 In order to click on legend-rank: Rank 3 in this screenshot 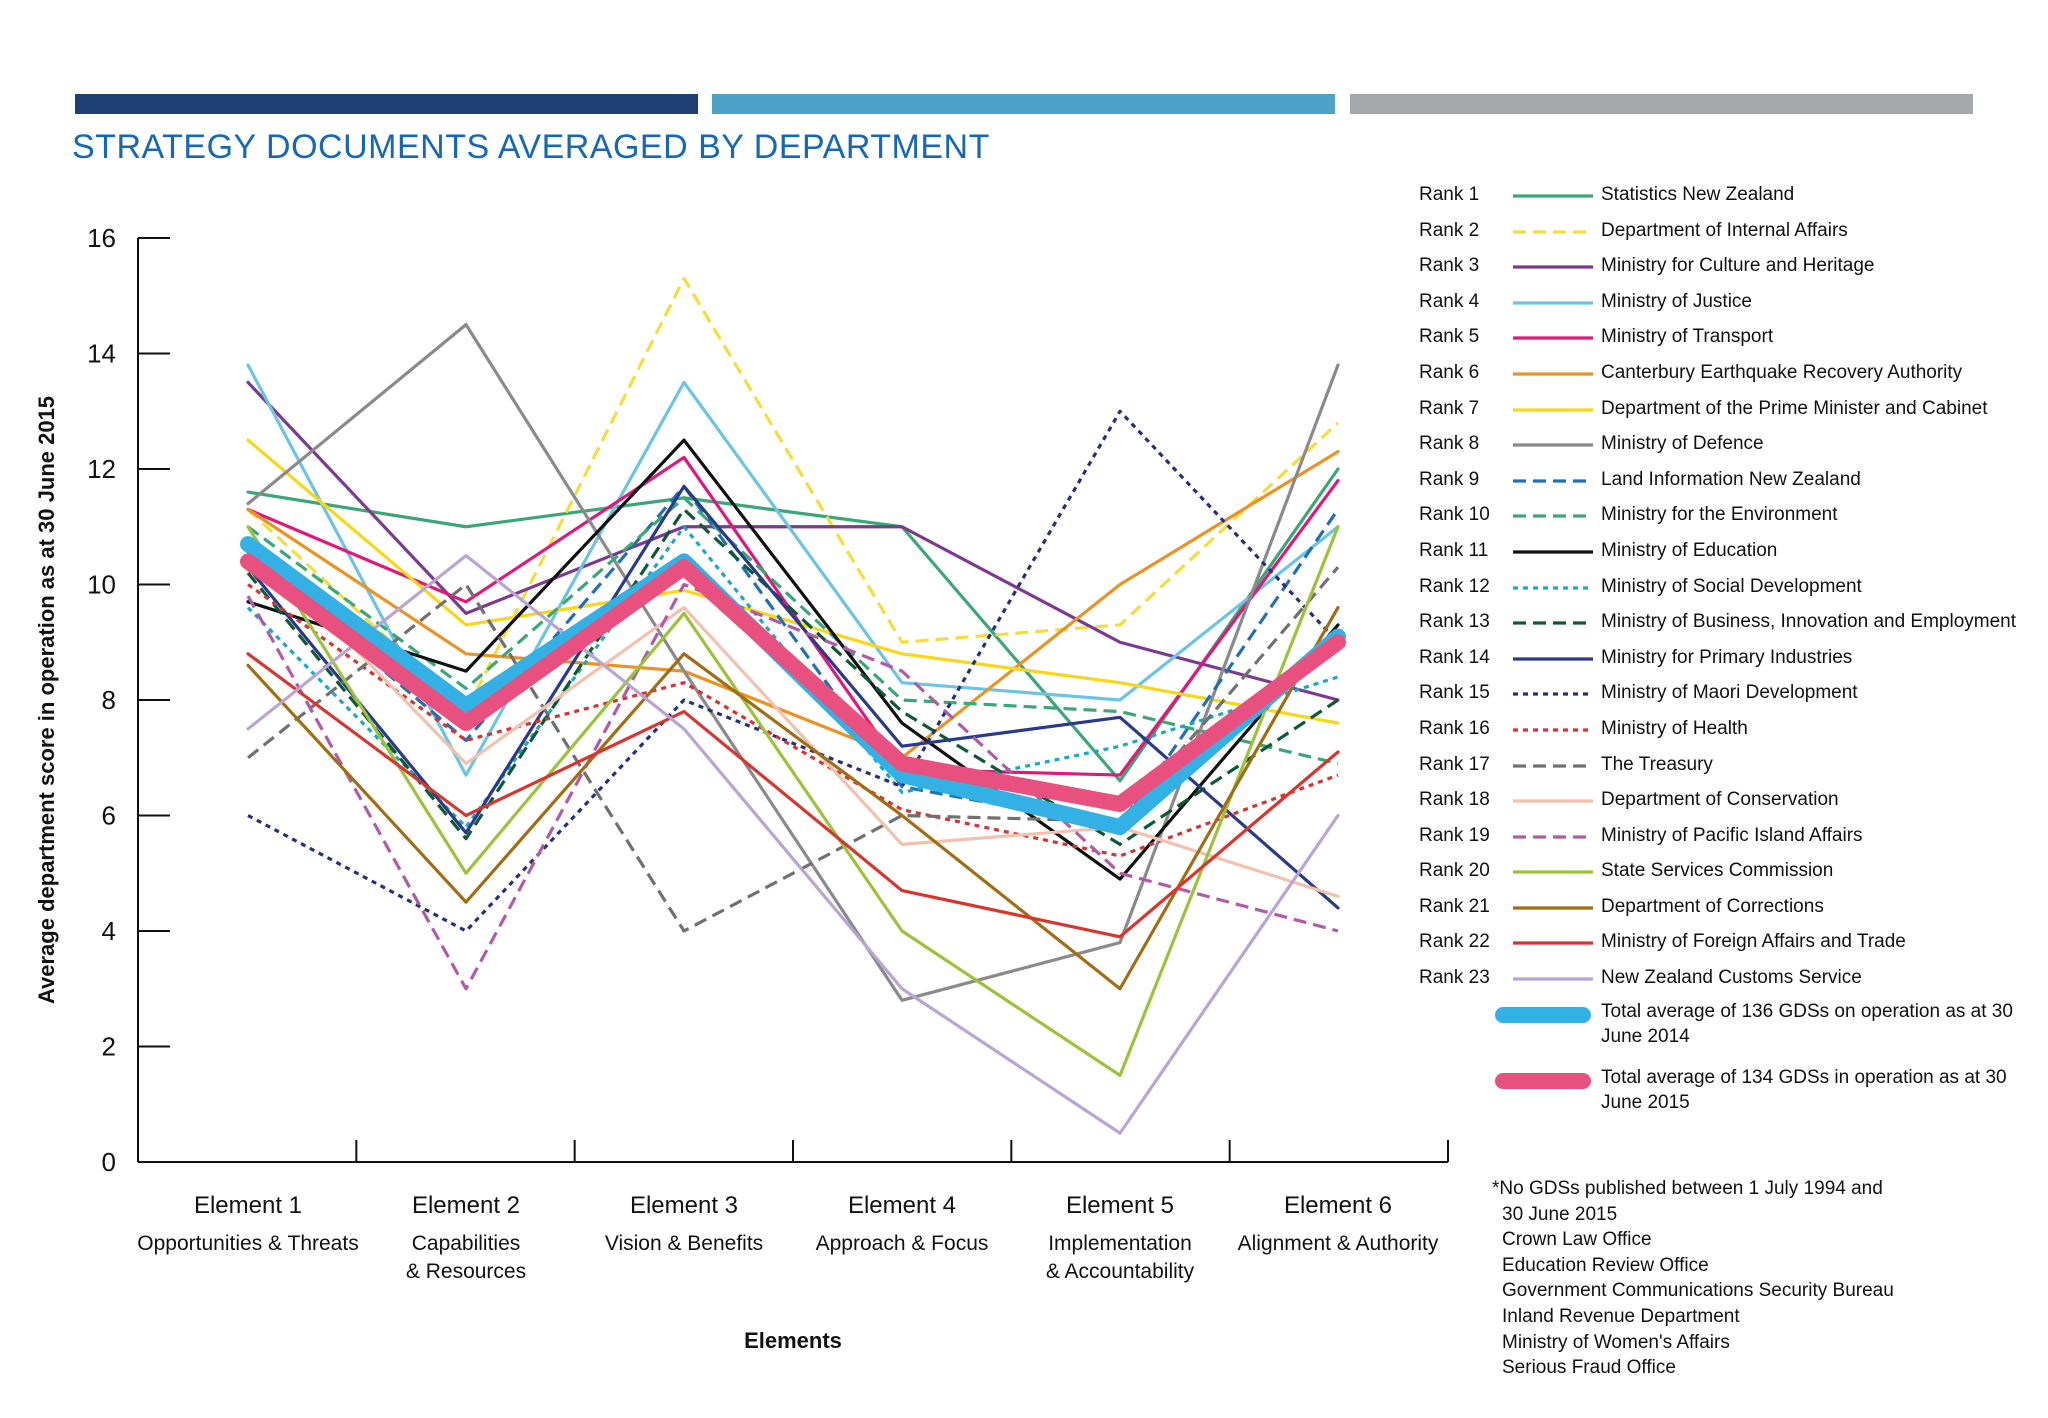, I will do `click(1449, 266)`.